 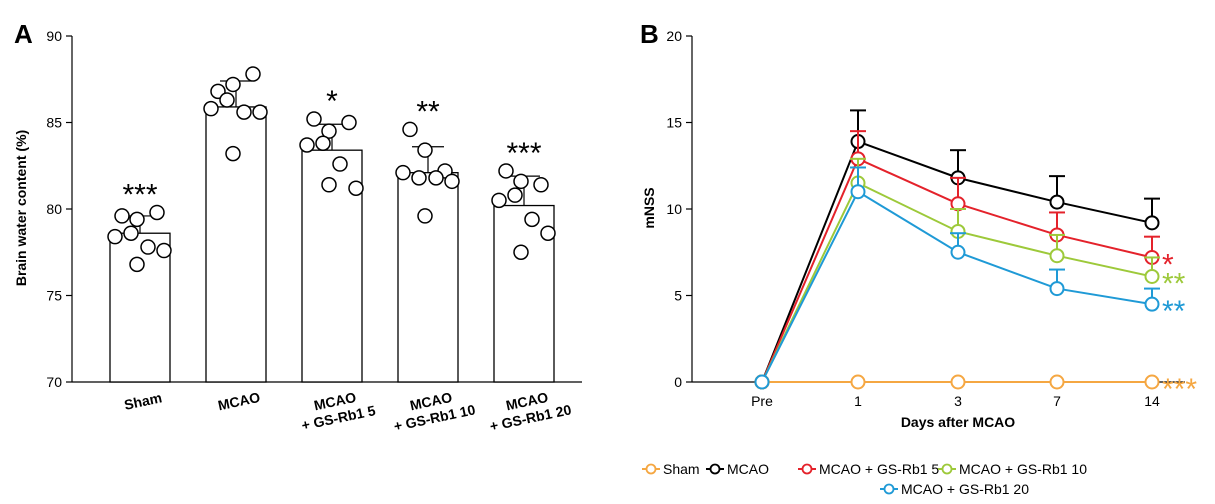 What do you see at coordinates (530, 411) in the screenshot?
I see `category-label: MCAO+ GS-Rb1 20` at bounding box center [530, 411].